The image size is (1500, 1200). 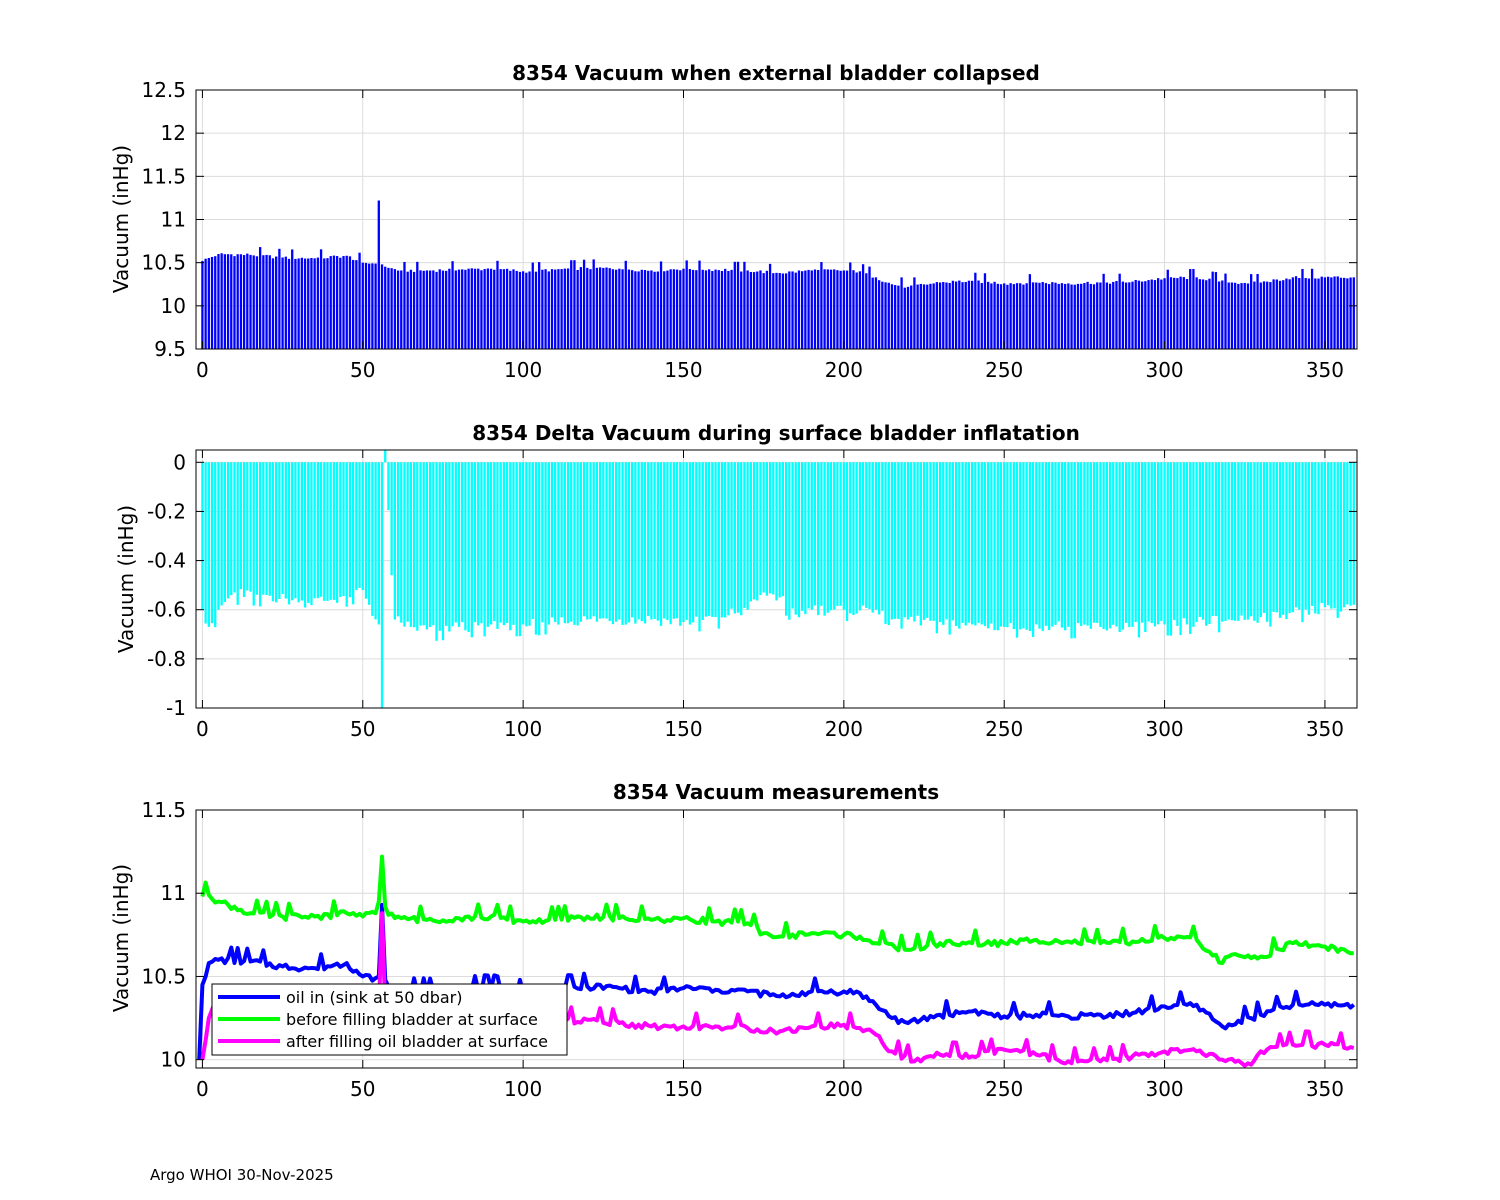 I want to click on x-tick-label: 250, so click(x=1004, y=729).